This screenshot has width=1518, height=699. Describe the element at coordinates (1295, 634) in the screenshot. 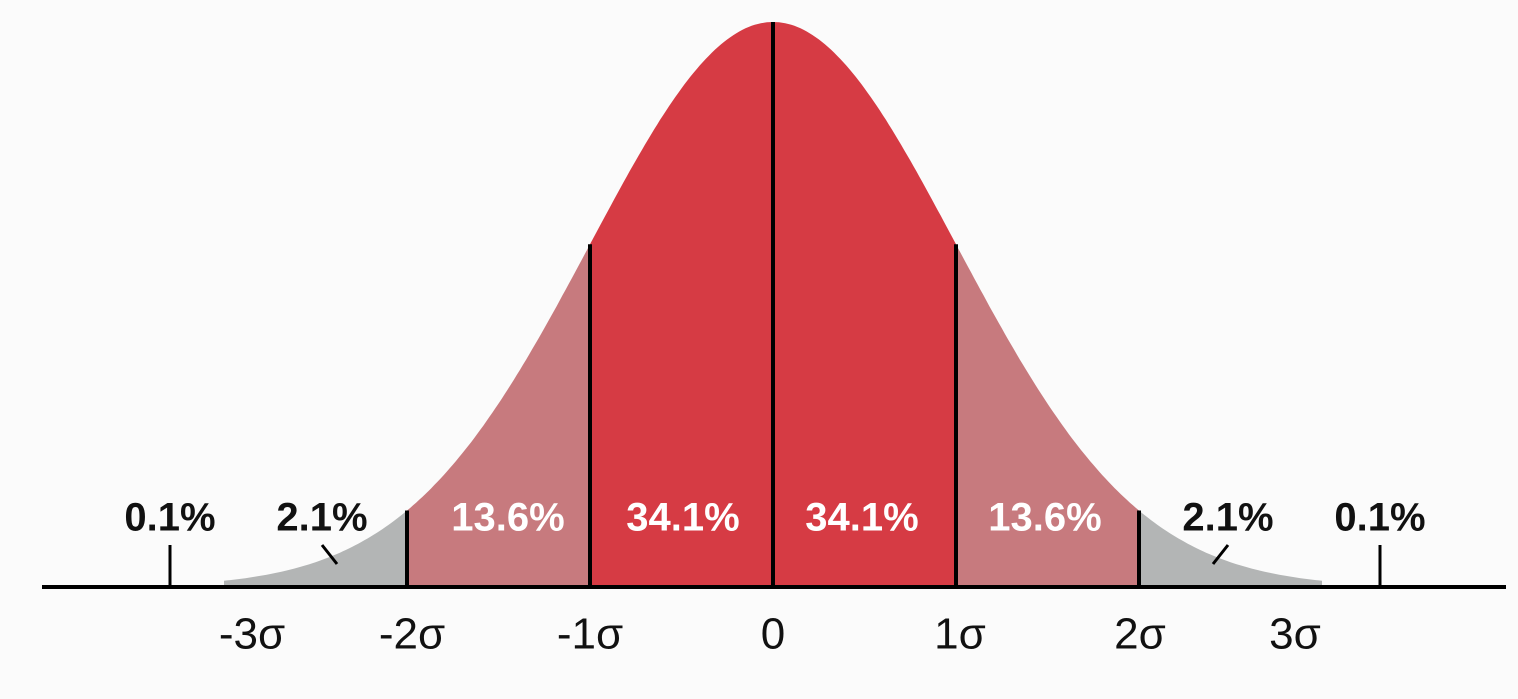

I see `axis-label: 3σ` at that location.